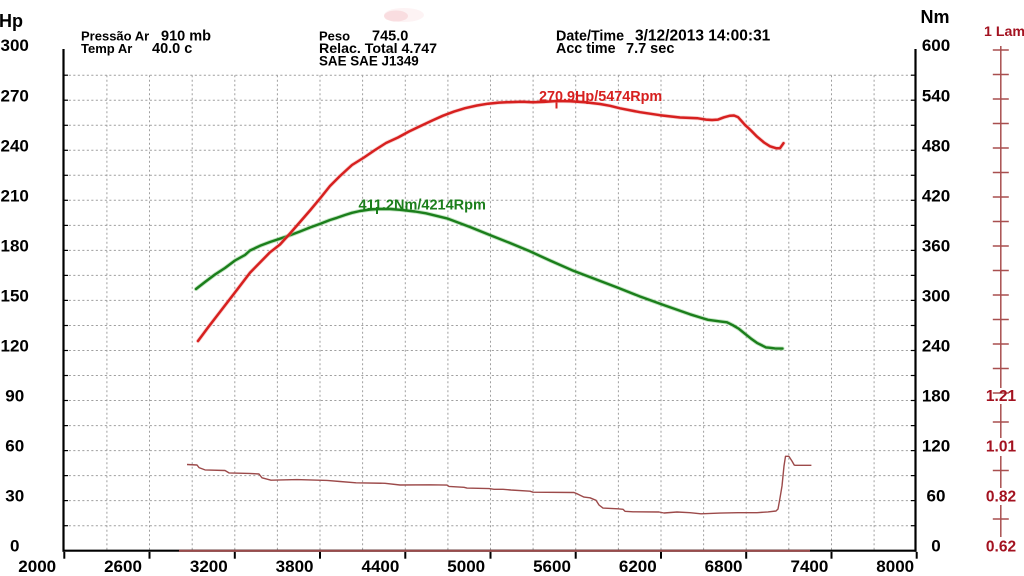  I want to click on svg-text: 6200, so click(638, 566).